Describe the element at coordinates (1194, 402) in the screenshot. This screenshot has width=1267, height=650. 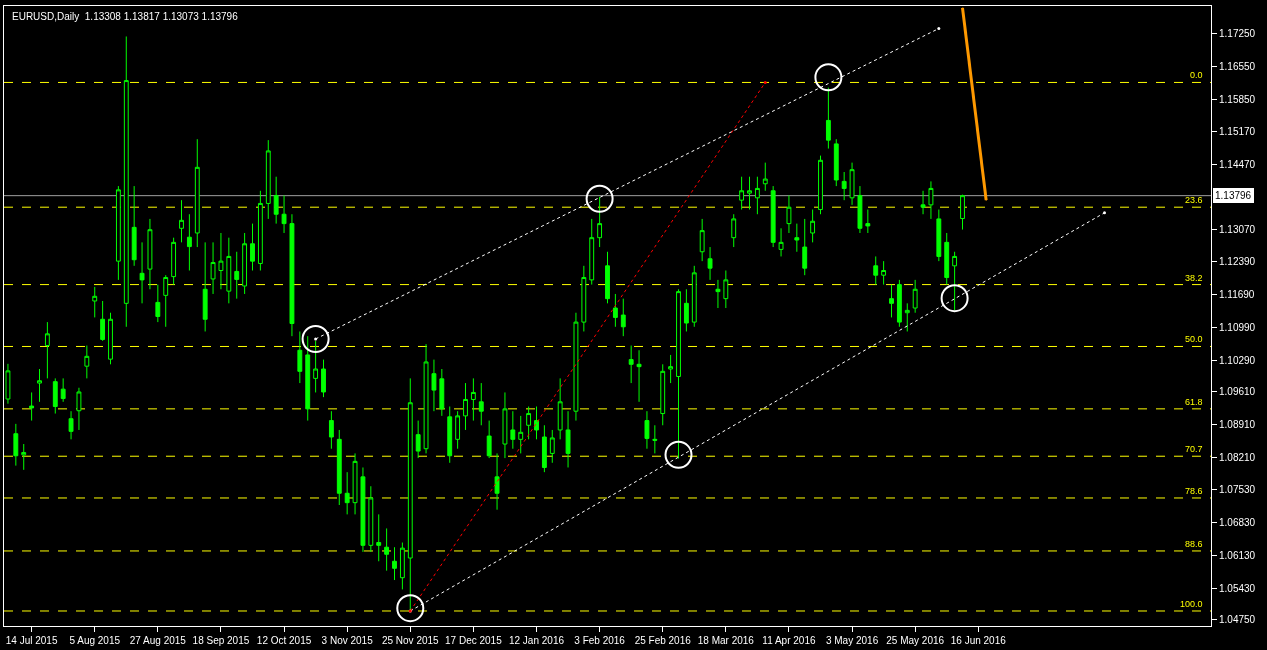
I see `annotation: 61.8` at that location.